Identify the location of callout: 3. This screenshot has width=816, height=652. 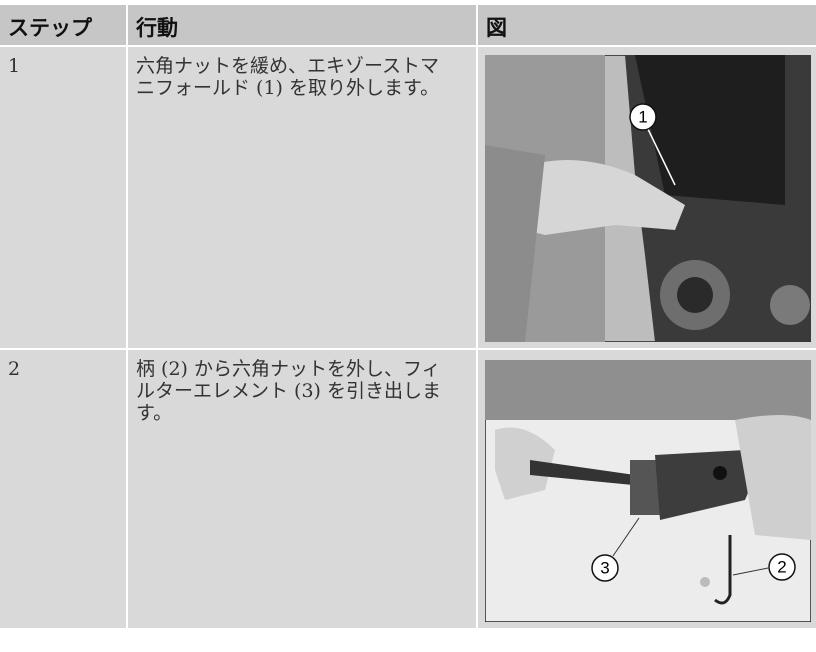
(604, 568).